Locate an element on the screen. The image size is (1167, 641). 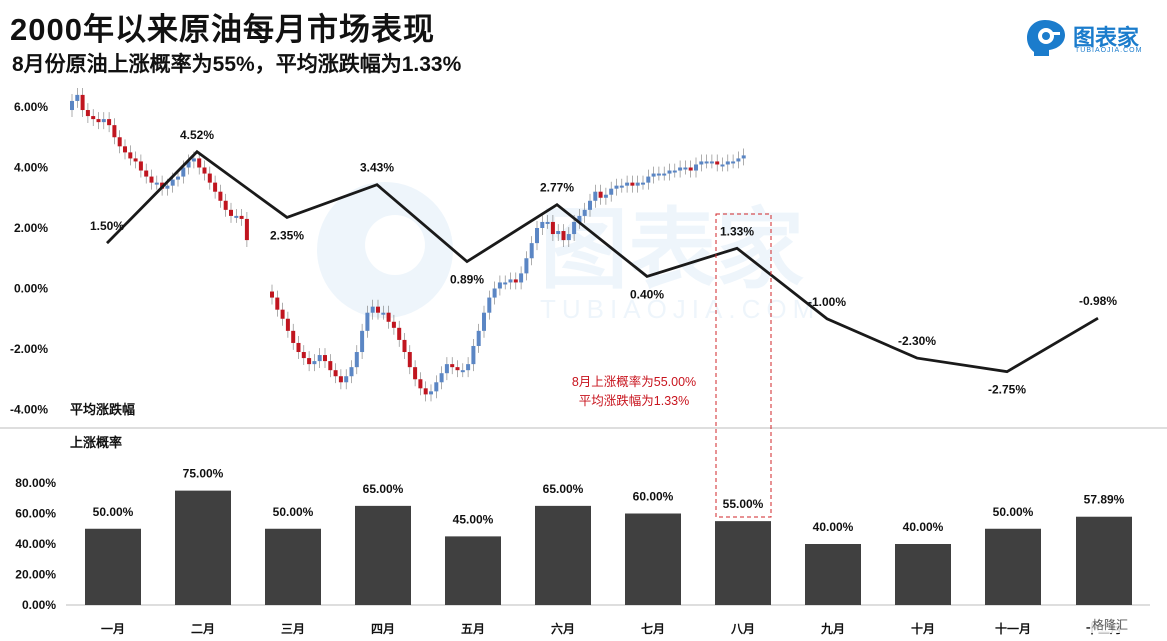
brand-logo-text: 图表家 is located at coordinates (1106, 37).